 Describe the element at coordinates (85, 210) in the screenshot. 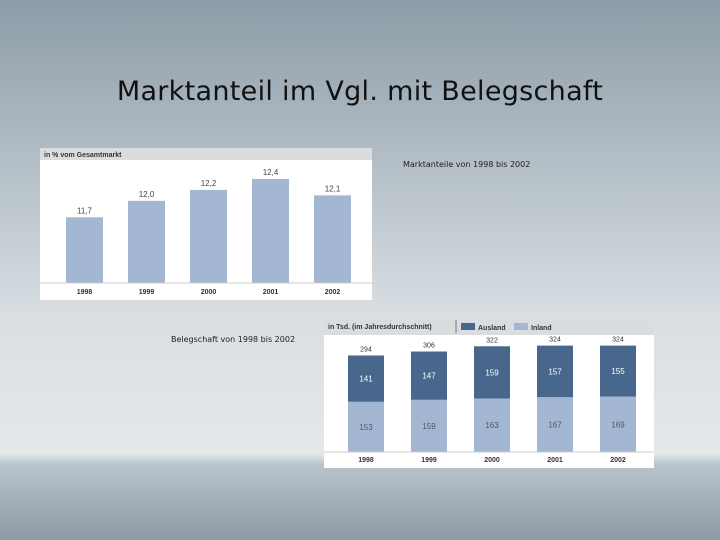

I see `data-label: 11,7` at that location.